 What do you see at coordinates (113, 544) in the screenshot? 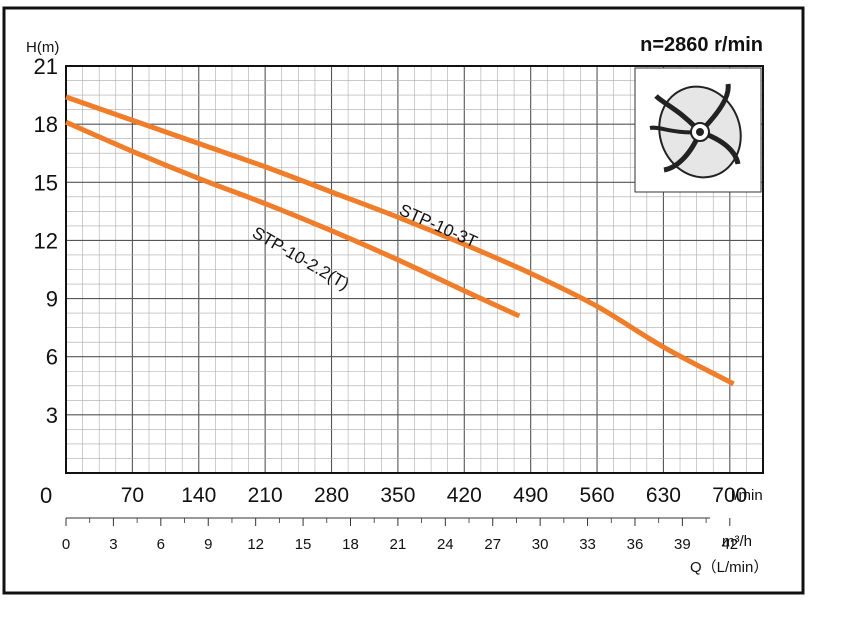
I see `m3h-tick-label: 3` at bounding box center [113, 544].